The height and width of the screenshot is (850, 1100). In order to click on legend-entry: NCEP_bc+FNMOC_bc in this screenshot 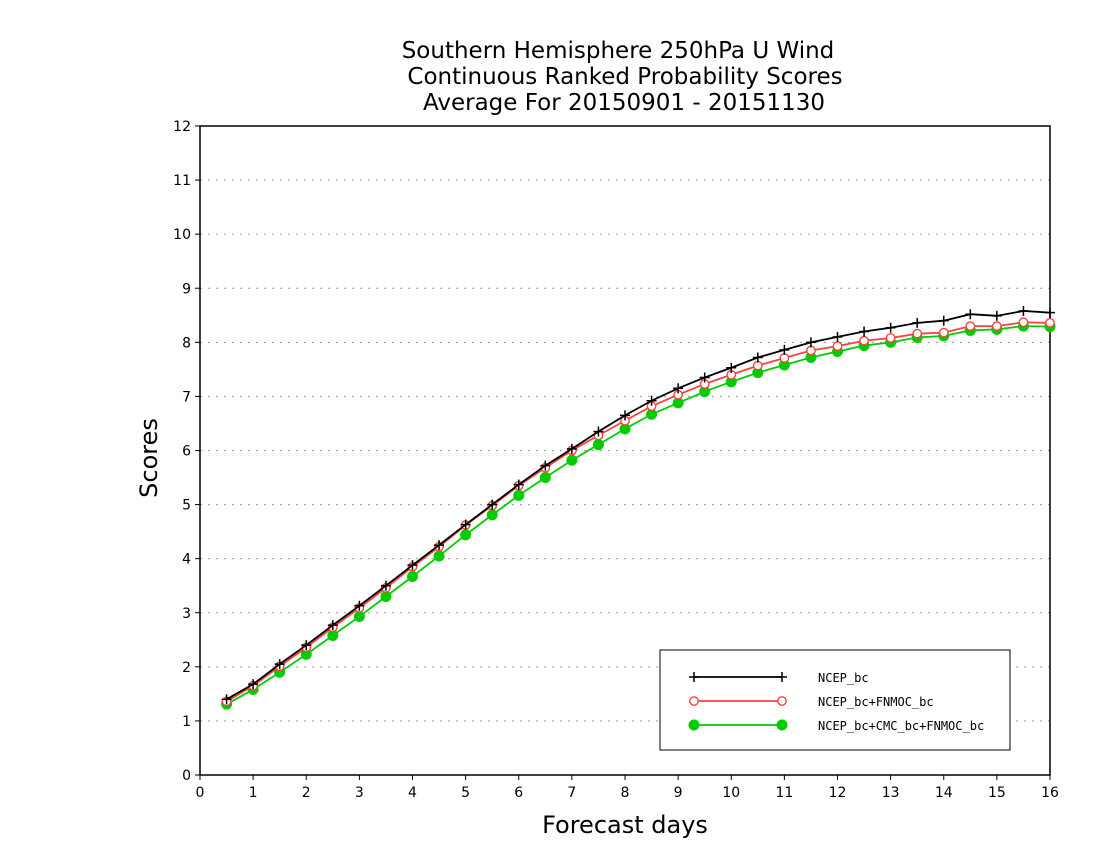, I will do `click(811, 702)`.